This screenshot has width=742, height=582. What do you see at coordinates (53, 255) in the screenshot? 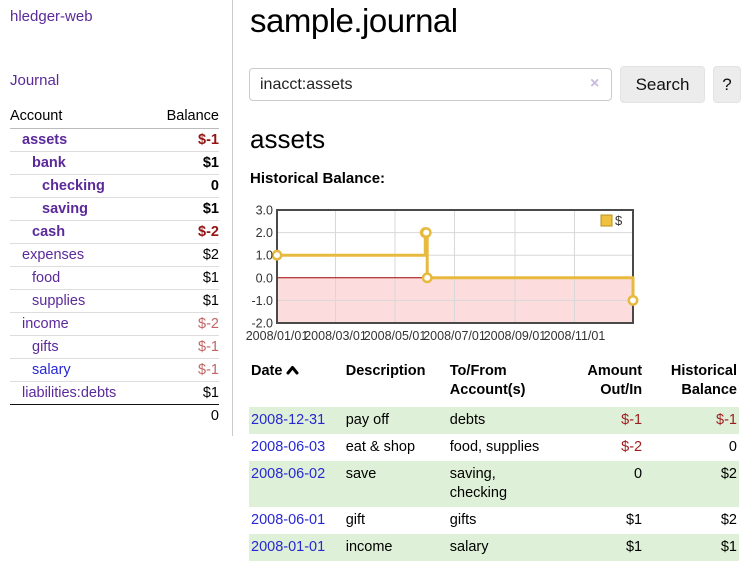
I see `sidebar-account-link: expenses` at bounding box center [53, 255].